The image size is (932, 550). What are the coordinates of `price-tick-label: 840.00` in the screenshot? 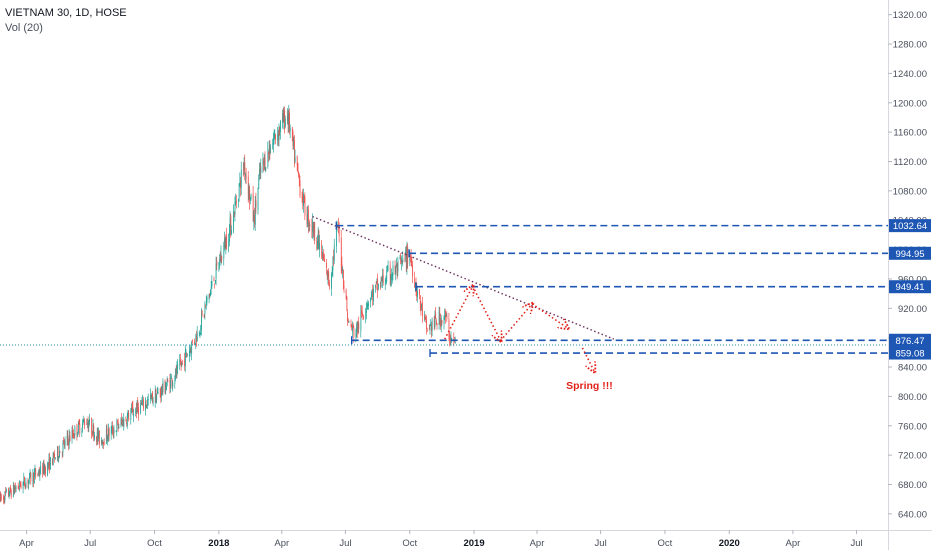 It's located at (912, 368).